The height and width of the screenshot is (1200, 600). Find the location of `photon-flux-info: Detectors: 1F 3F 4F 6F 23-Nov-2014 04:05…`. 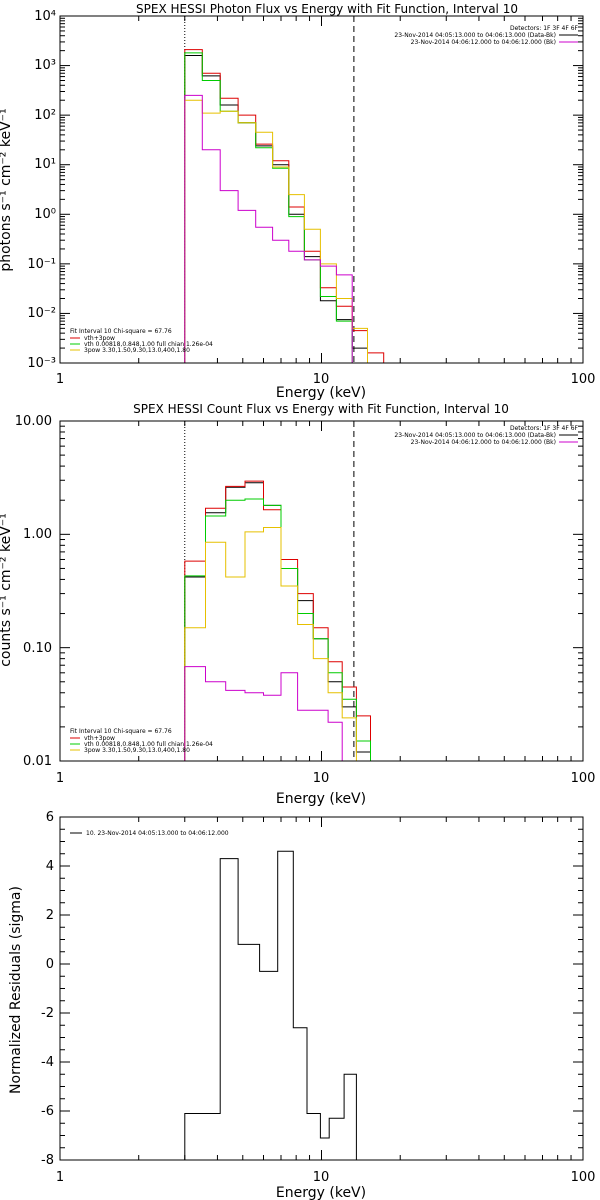

photon-flux-info: Detectors: 1F 3F 4F 6F 23-Nov-2014 04:05… is located at coordinates (486, 35).